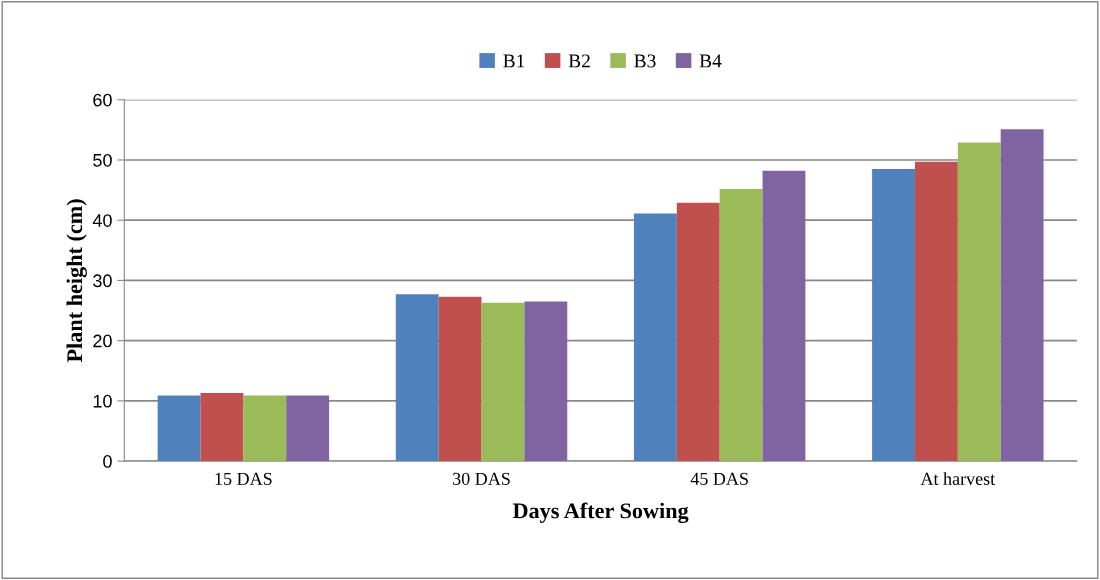 The height and width of the screenshot is (580, 1100). Describe the element at coordinates (107, 461) in the screenshot. I see `y-tick-label: 0` at that location.